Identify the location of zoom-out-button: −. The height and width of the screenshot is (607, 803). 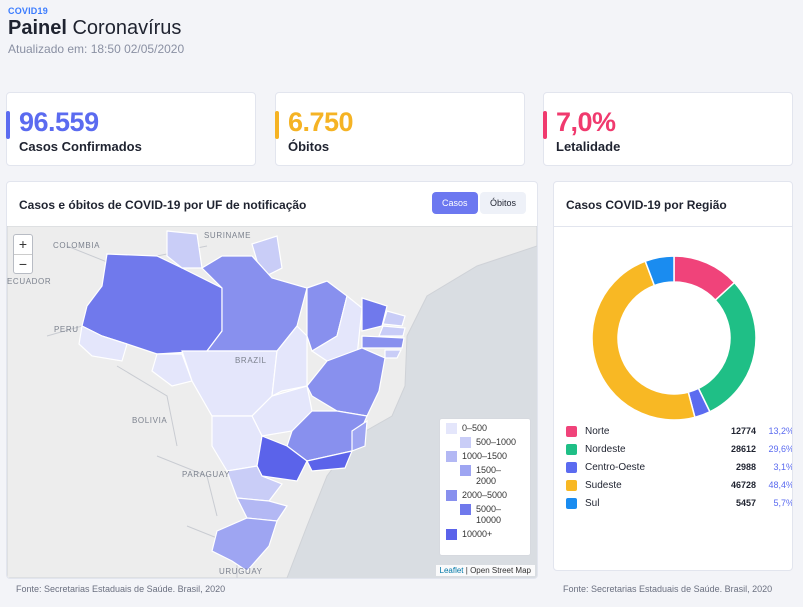
(23, 263).